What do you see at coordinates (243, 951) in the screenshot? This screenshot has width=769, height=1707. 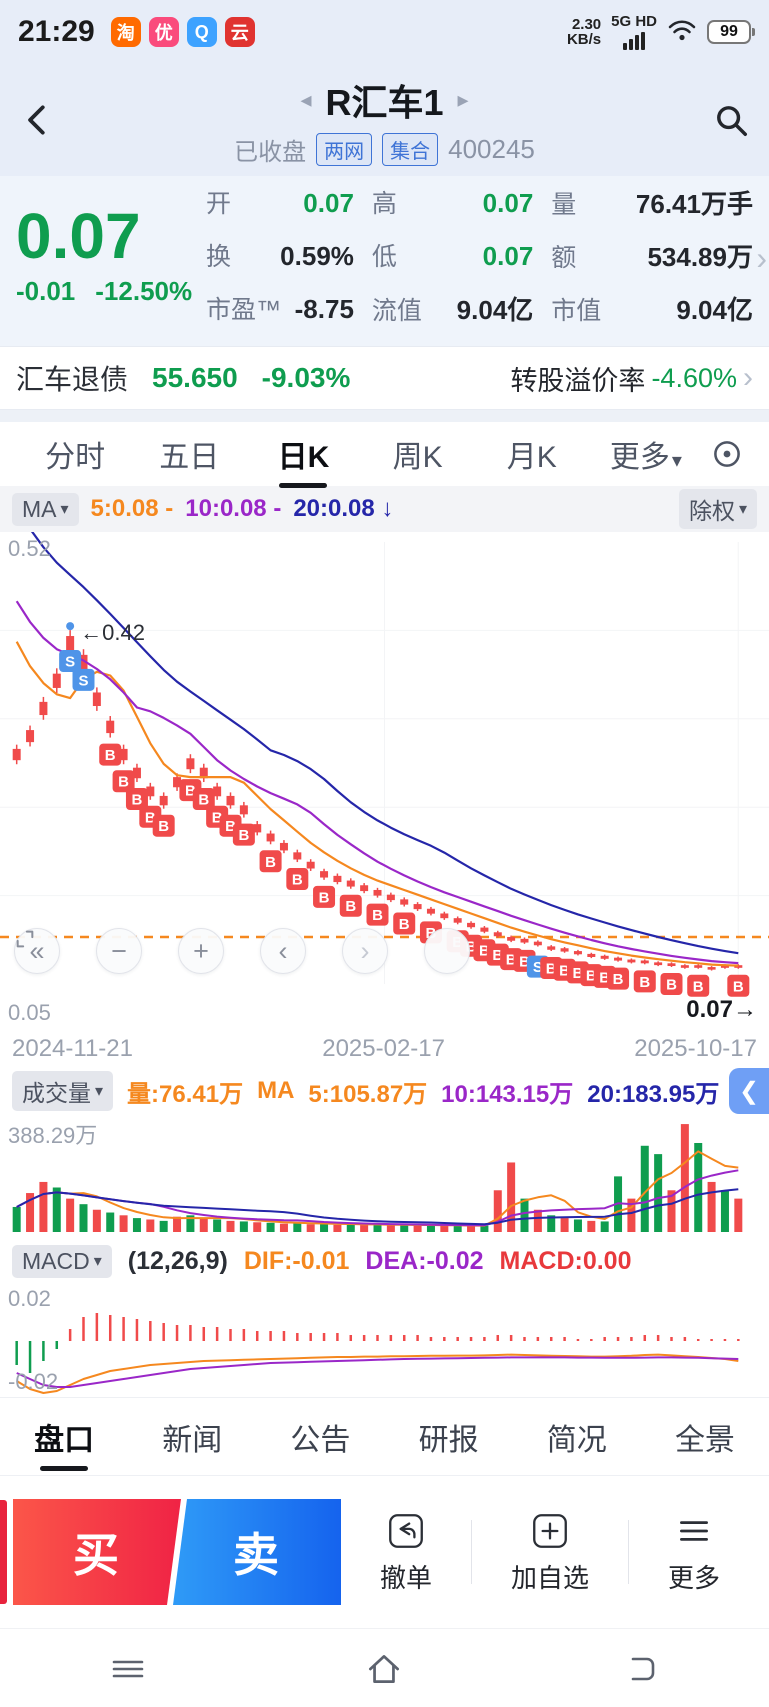 I see `fullscreen-button` at bounding box center [243, 951].